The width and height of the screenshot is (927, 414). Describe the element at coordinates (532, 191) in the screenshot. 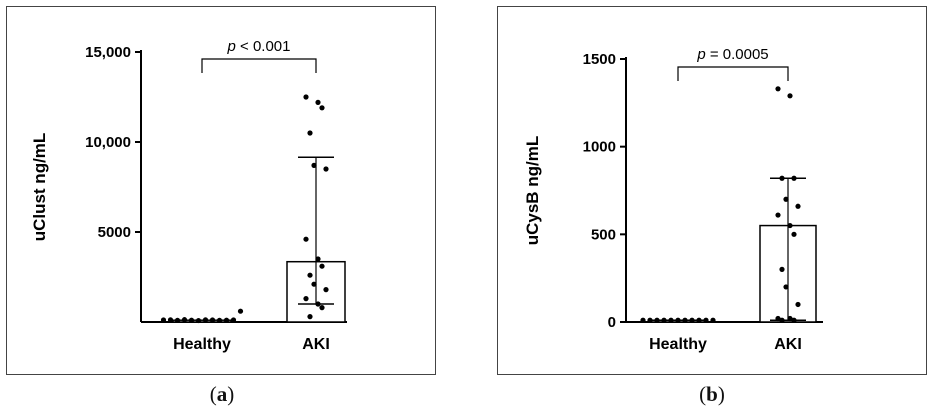

I see `y-axis-label: uCysB ng/mL` at that location.